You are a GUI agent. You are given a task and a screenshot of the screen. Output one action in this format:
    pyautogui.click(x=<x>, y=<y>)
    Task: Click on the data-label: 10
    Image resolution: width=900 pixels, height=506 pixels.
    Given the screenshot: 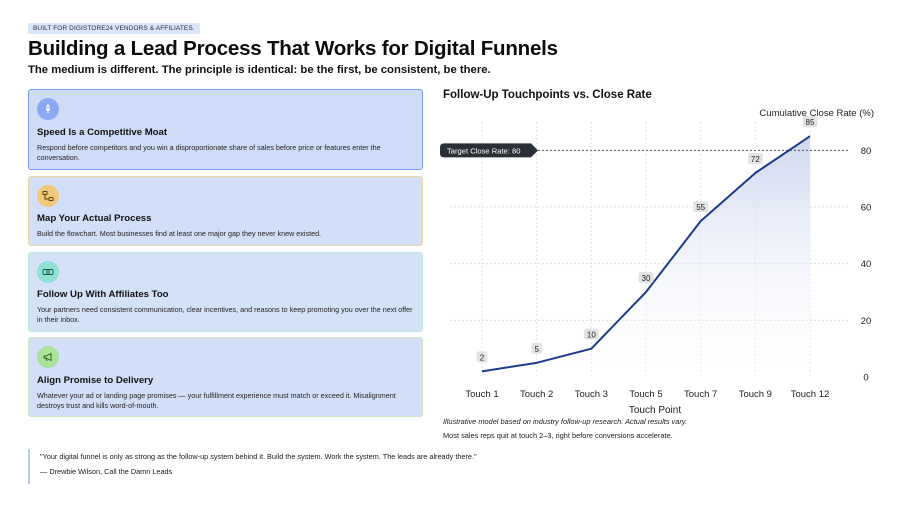 What is the action you would take?
    pyautogui.click(x=591, y=335)
    